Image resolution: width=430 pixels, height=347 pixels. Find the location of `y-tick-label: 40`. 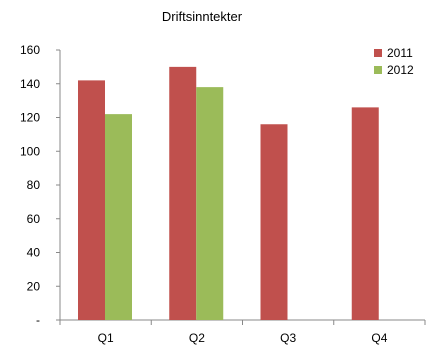

y-tick-label: 40 is located at coordinates (34, 253).